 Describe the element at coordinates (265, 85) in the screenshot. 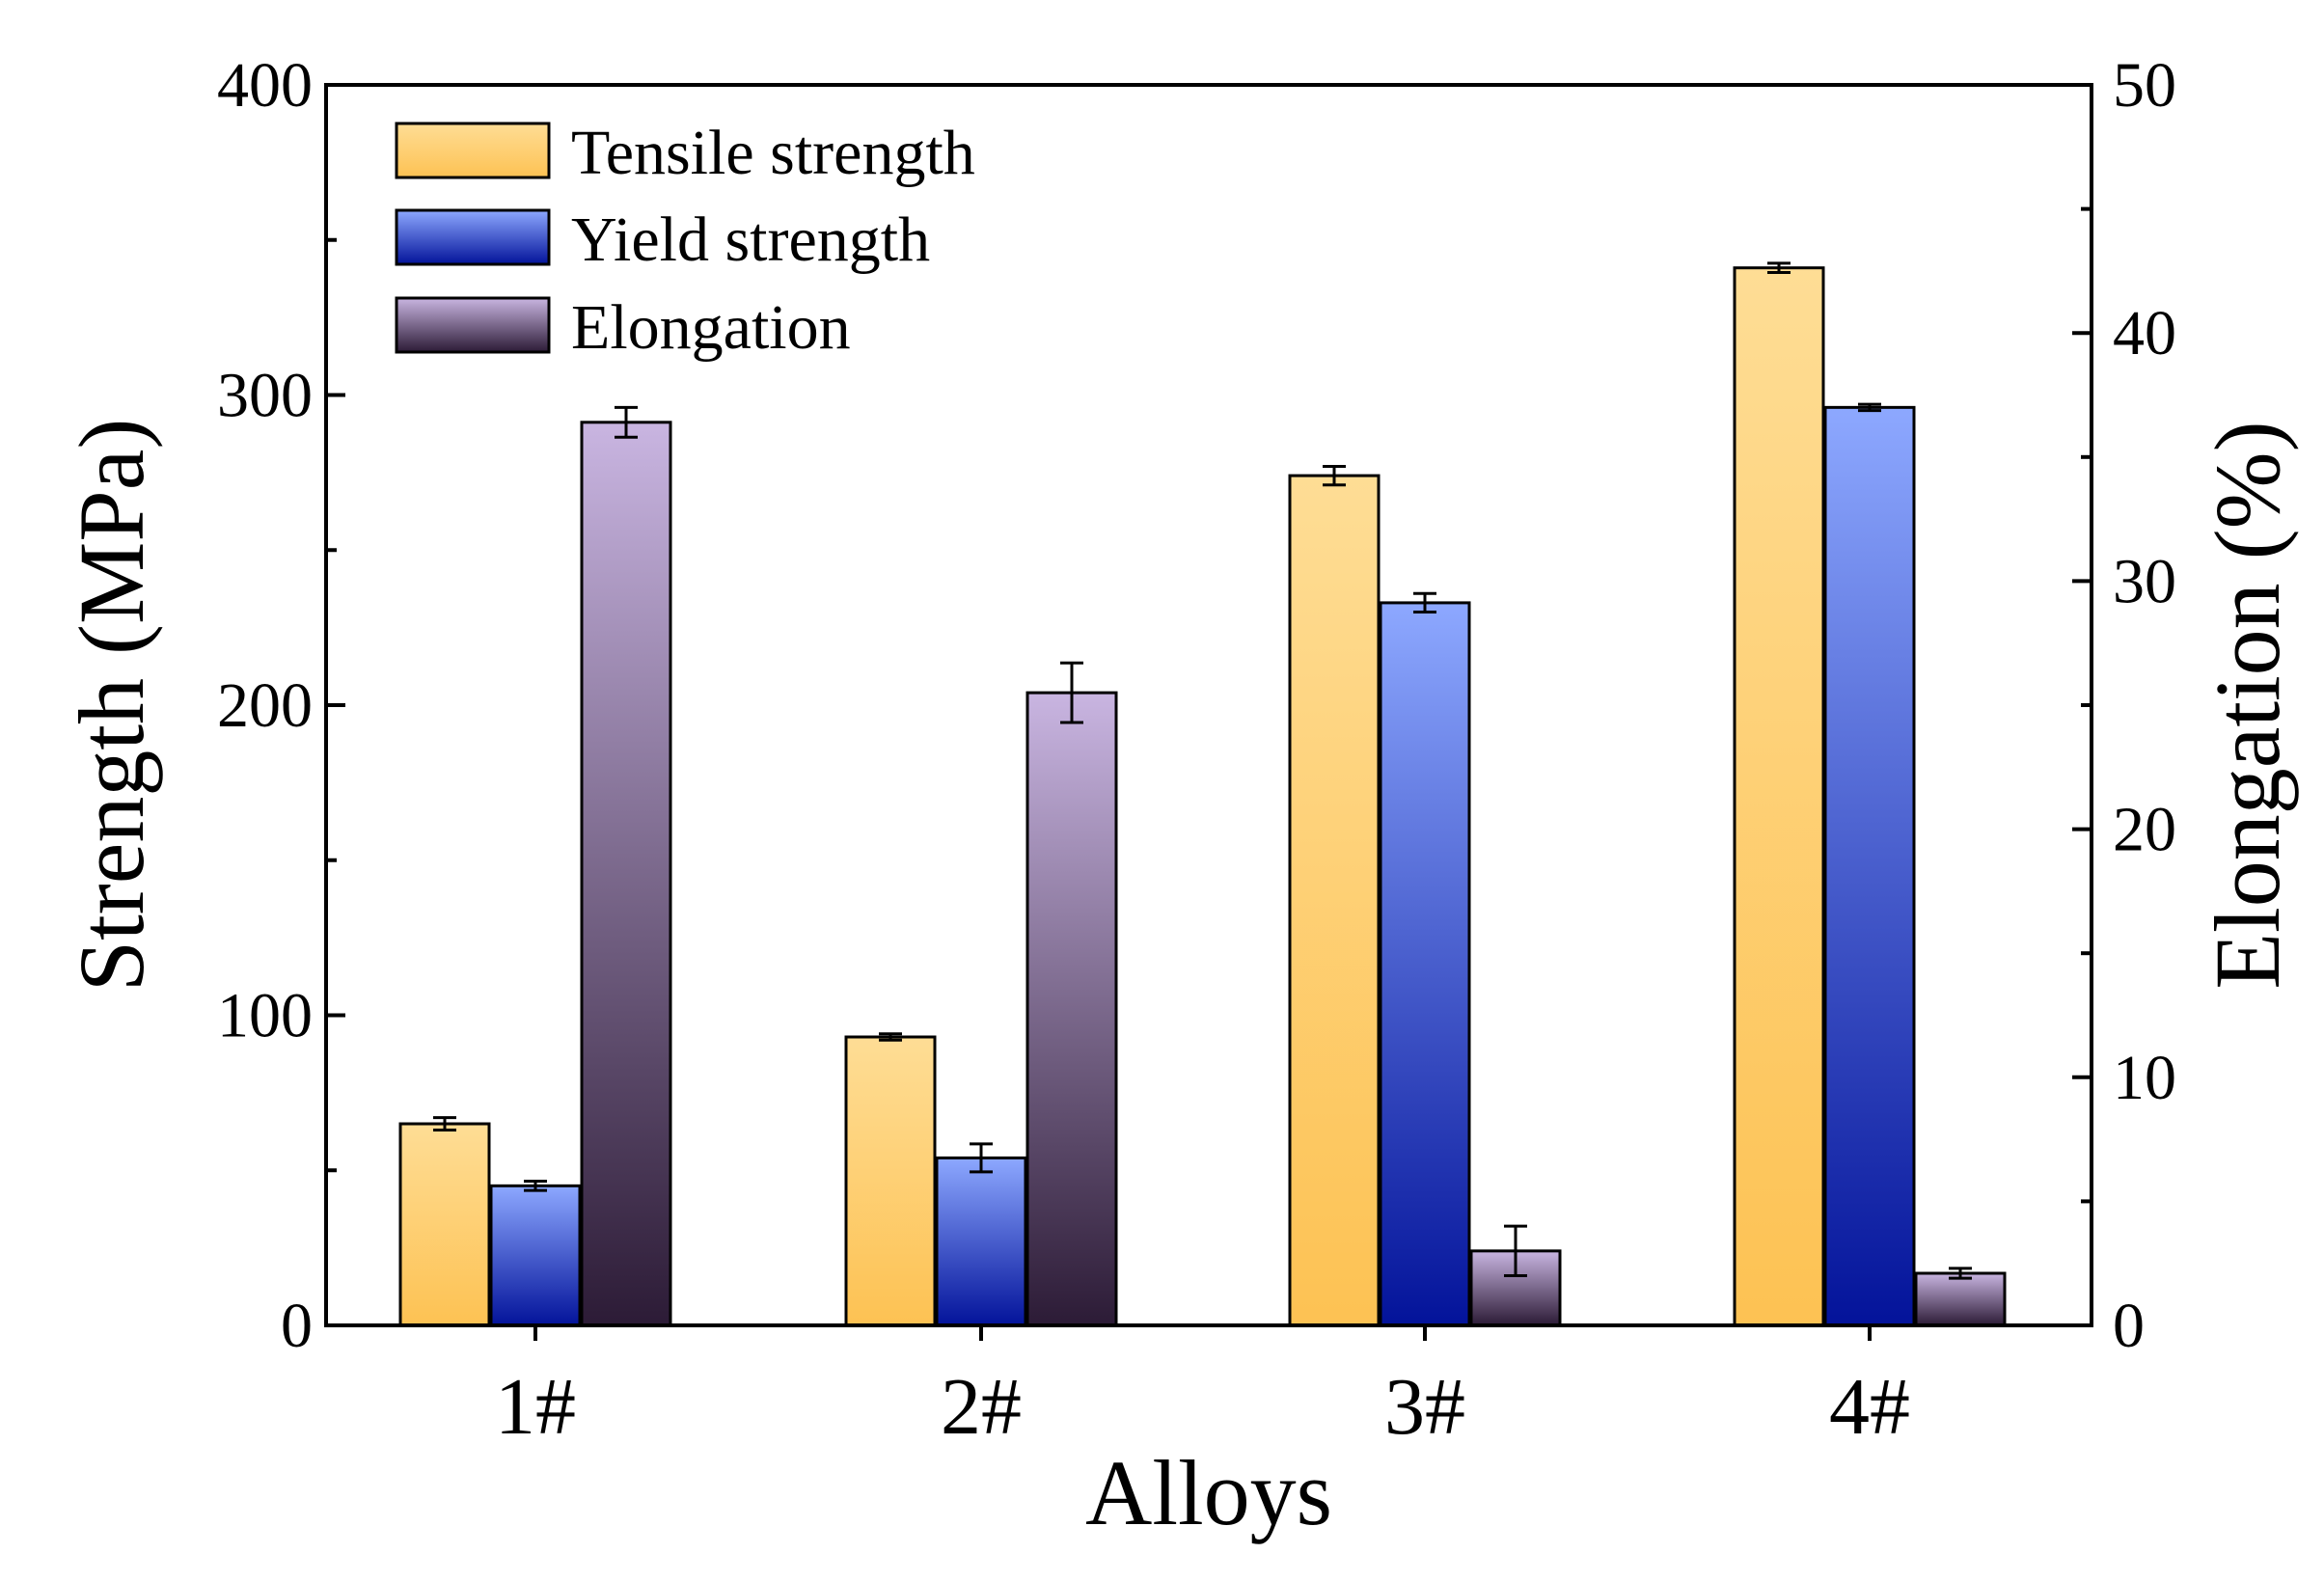

I see `y-tick-label: 400` at that location.